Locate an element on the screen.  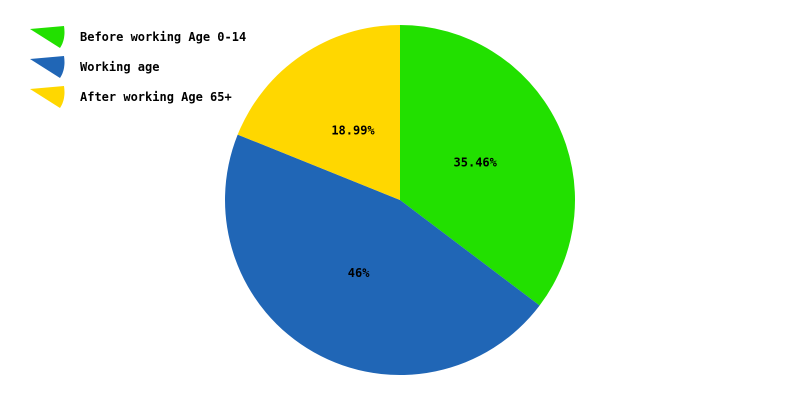
legend-label-3: After working Age 65+ is located at coordinates (156, 97).